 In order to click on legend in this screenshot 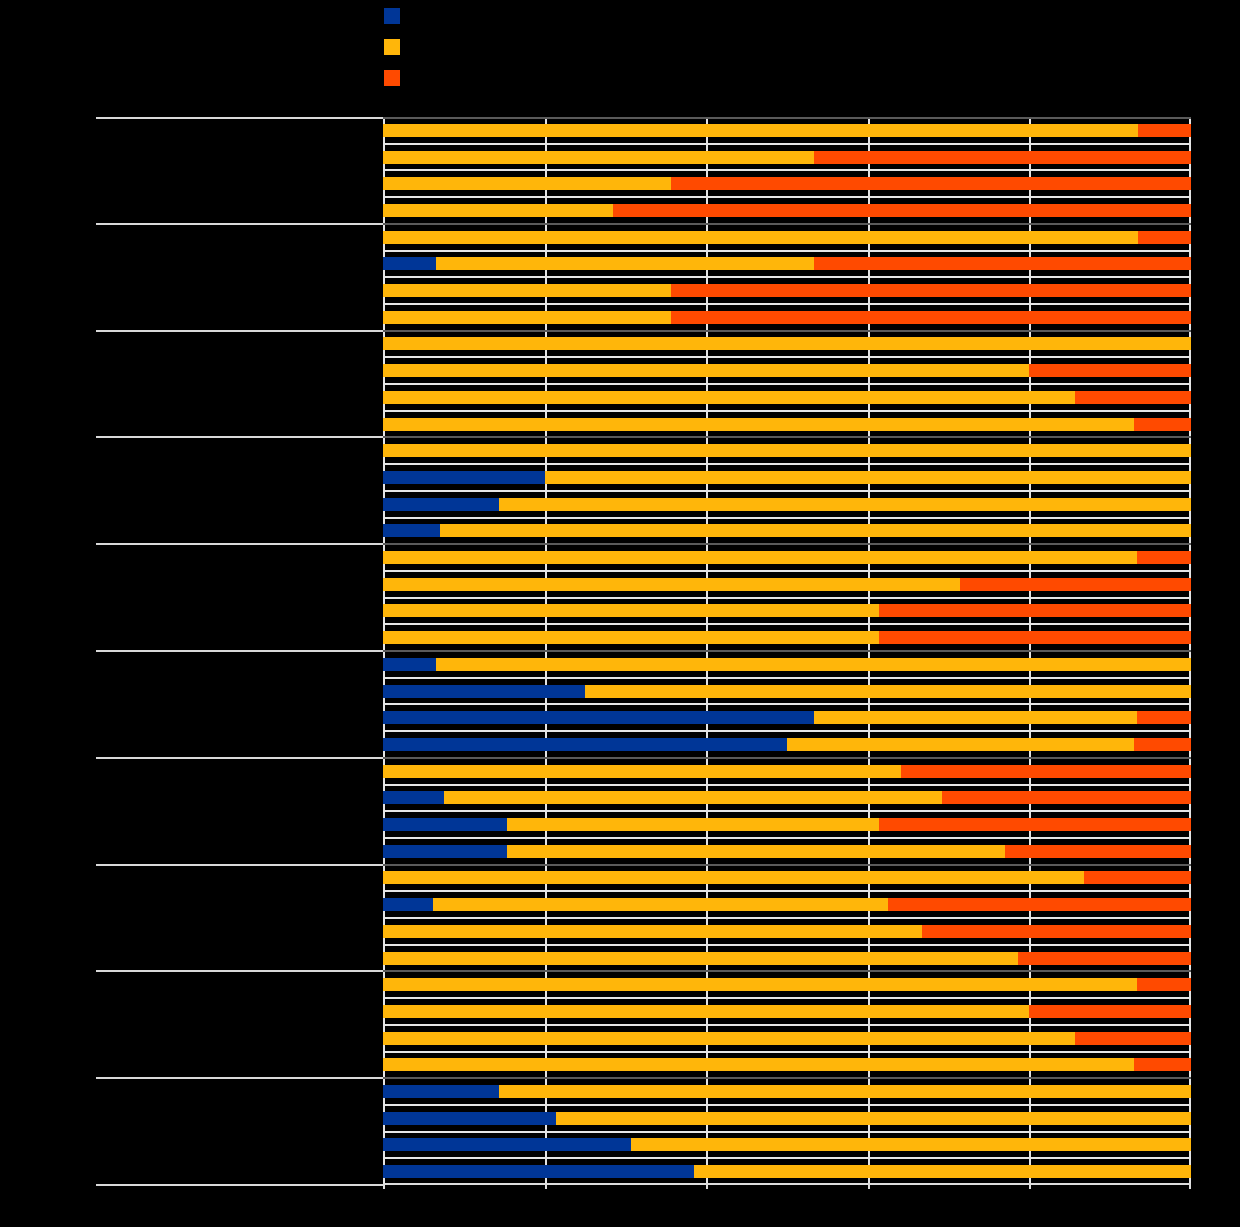, I will do `click(396, 54)`.